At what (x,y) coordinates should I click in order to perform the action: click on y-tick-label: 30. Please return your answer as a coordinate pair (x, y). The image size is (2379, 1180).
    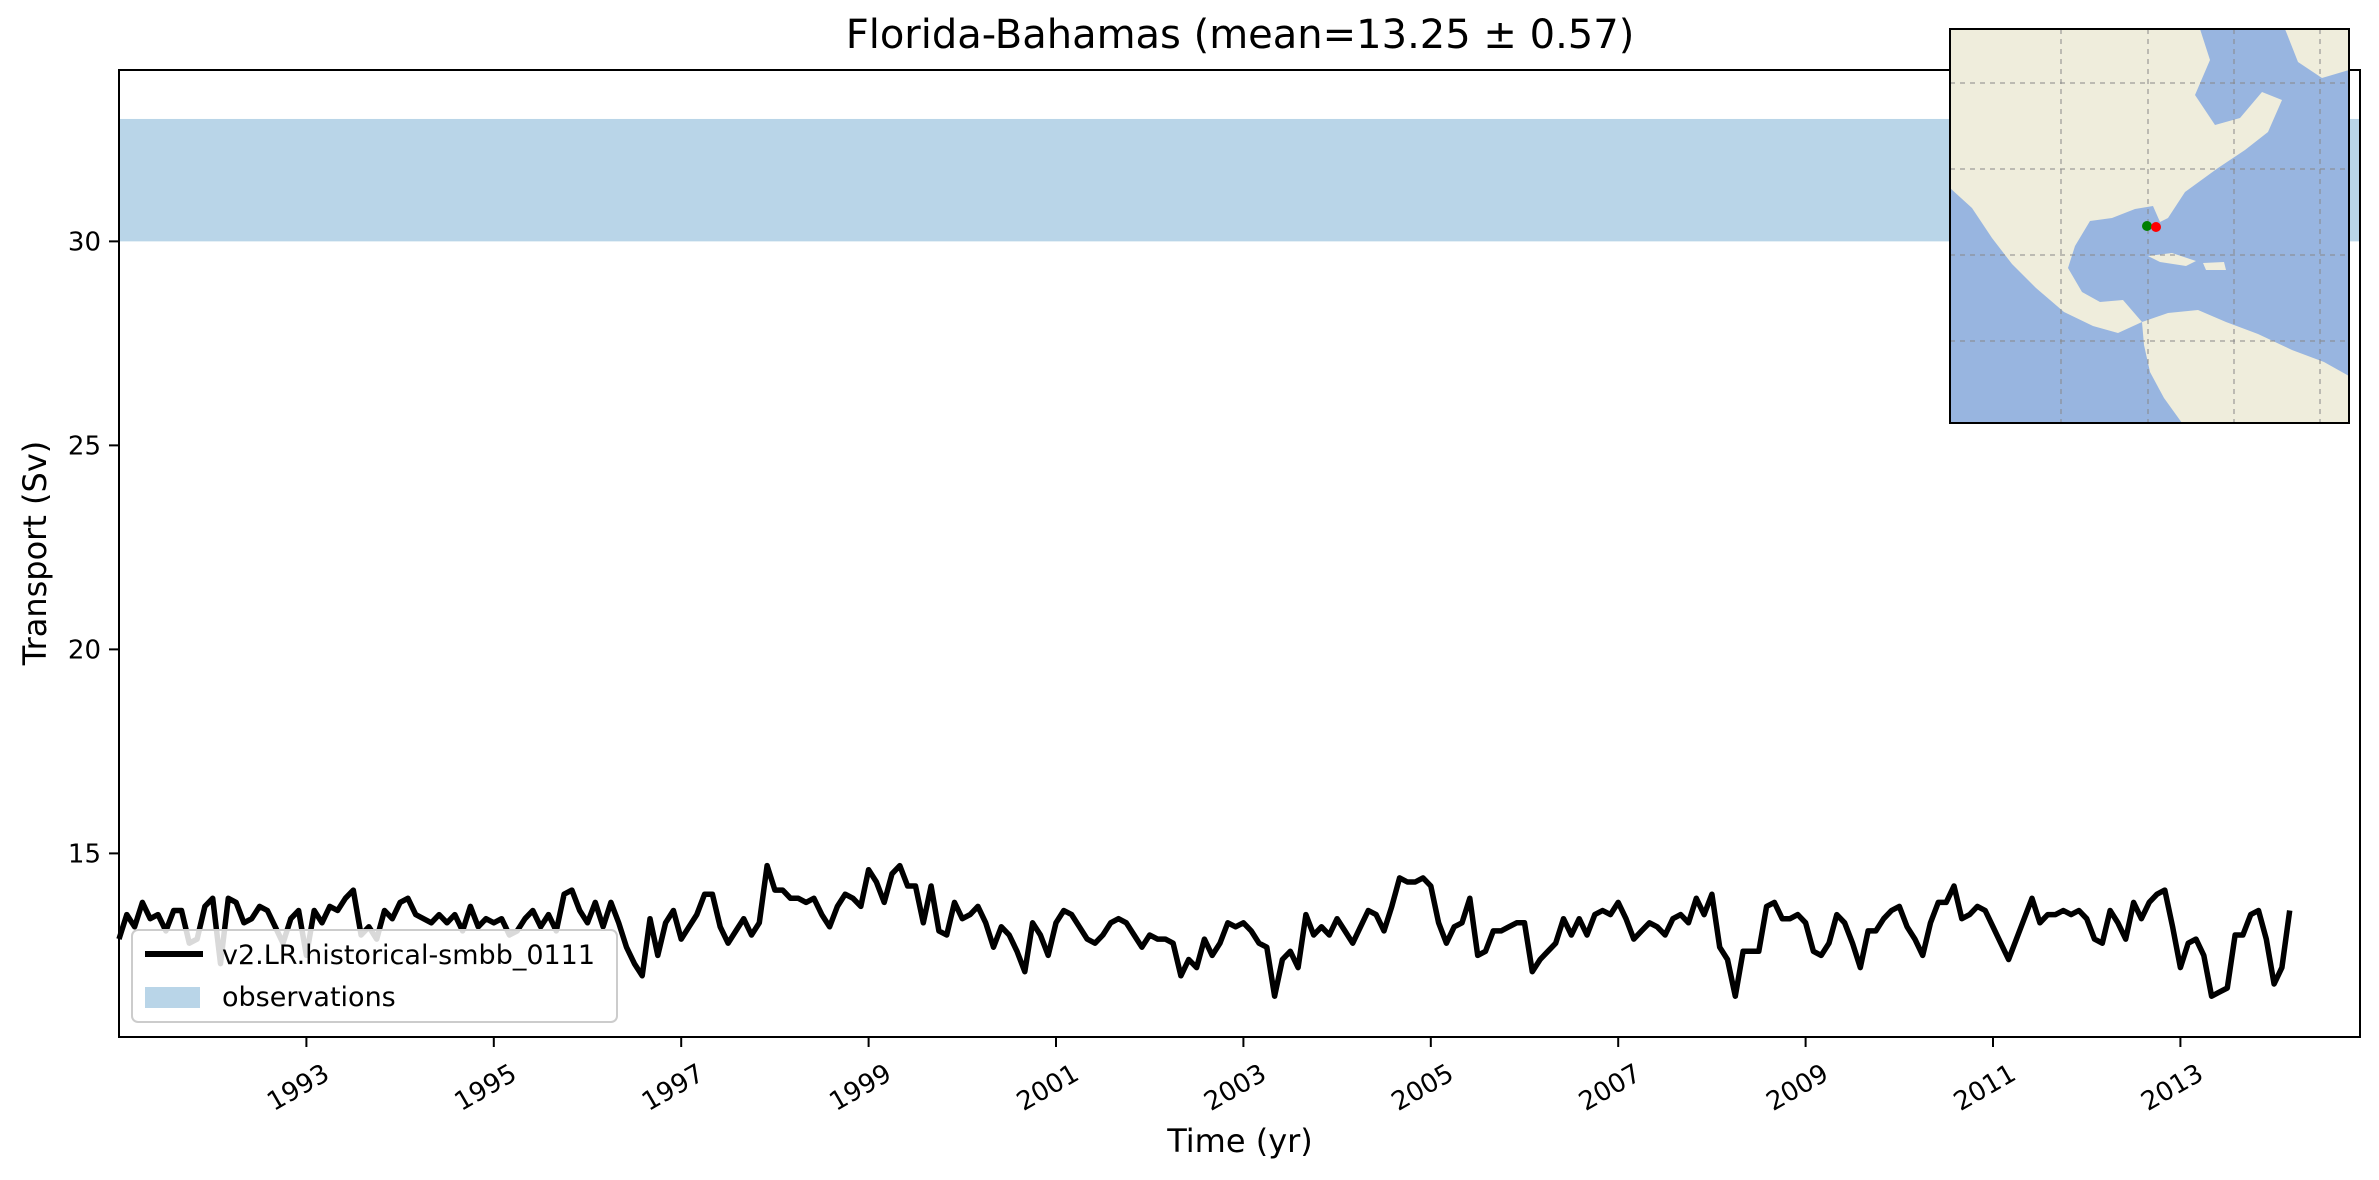
    Looking at the image, I should click on (84, 242).